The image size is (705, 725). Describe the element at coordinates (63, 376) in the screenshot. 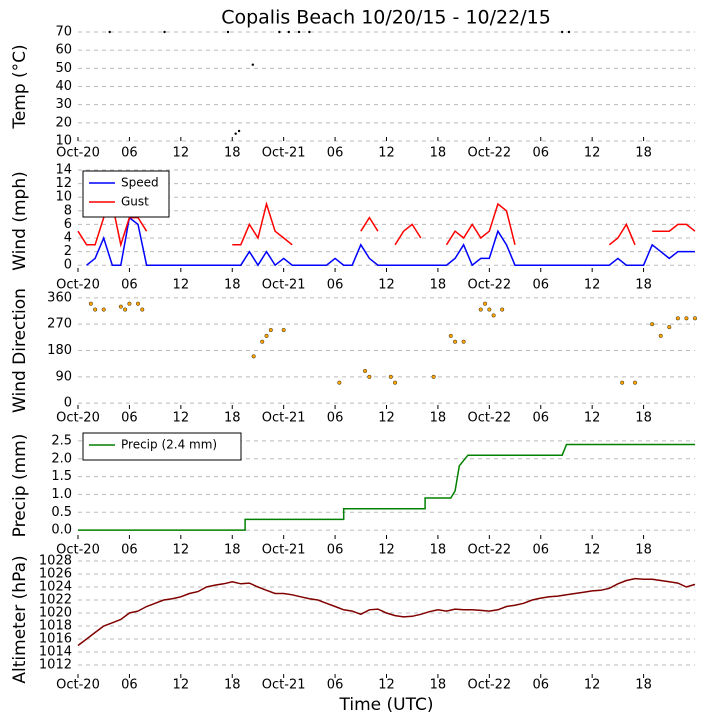

I see `y-tick-label: 90` at that location.